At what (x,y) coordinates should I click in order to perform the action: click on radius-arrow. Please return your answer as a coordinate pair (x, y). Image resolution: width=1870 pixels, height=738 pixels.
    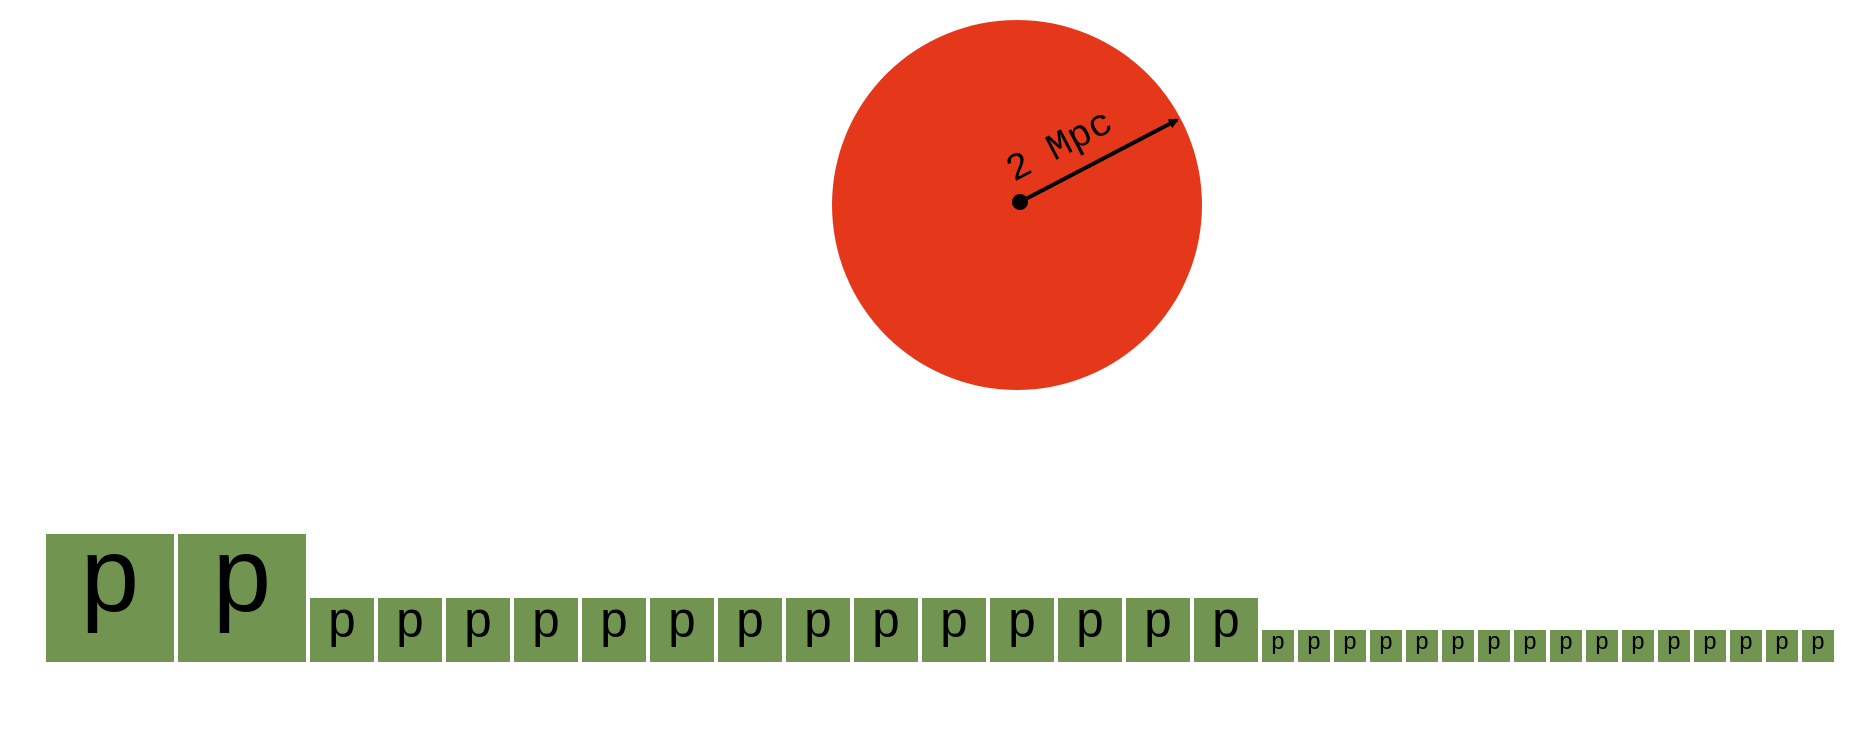
    Looking at the image, I should click on (1099, 161).